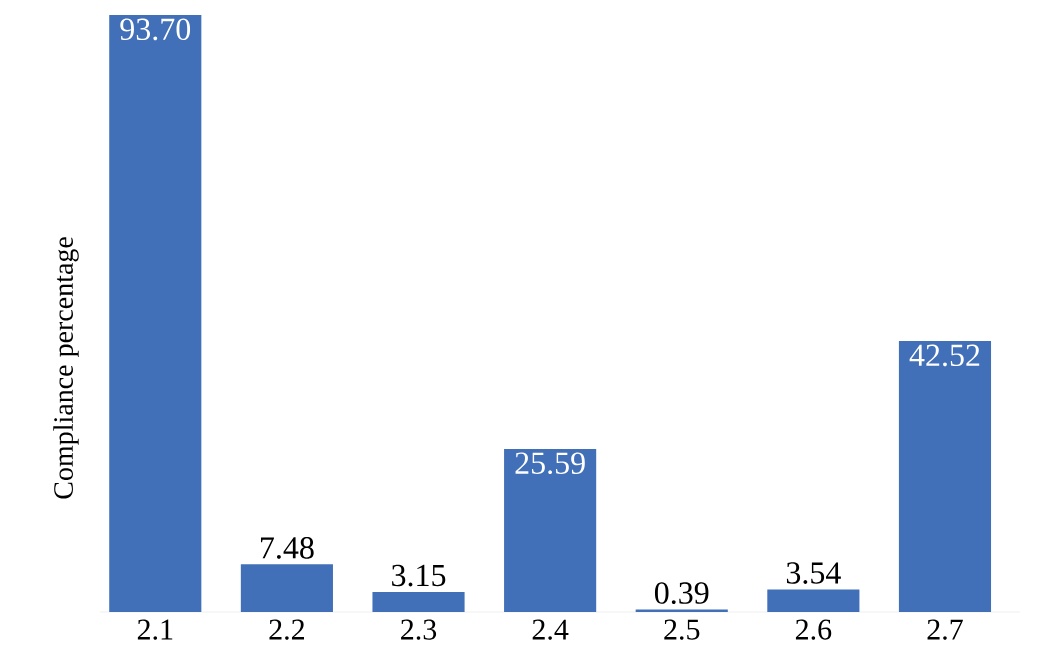  I want to click on x-tick-label: 2.7, so click(945, 629).